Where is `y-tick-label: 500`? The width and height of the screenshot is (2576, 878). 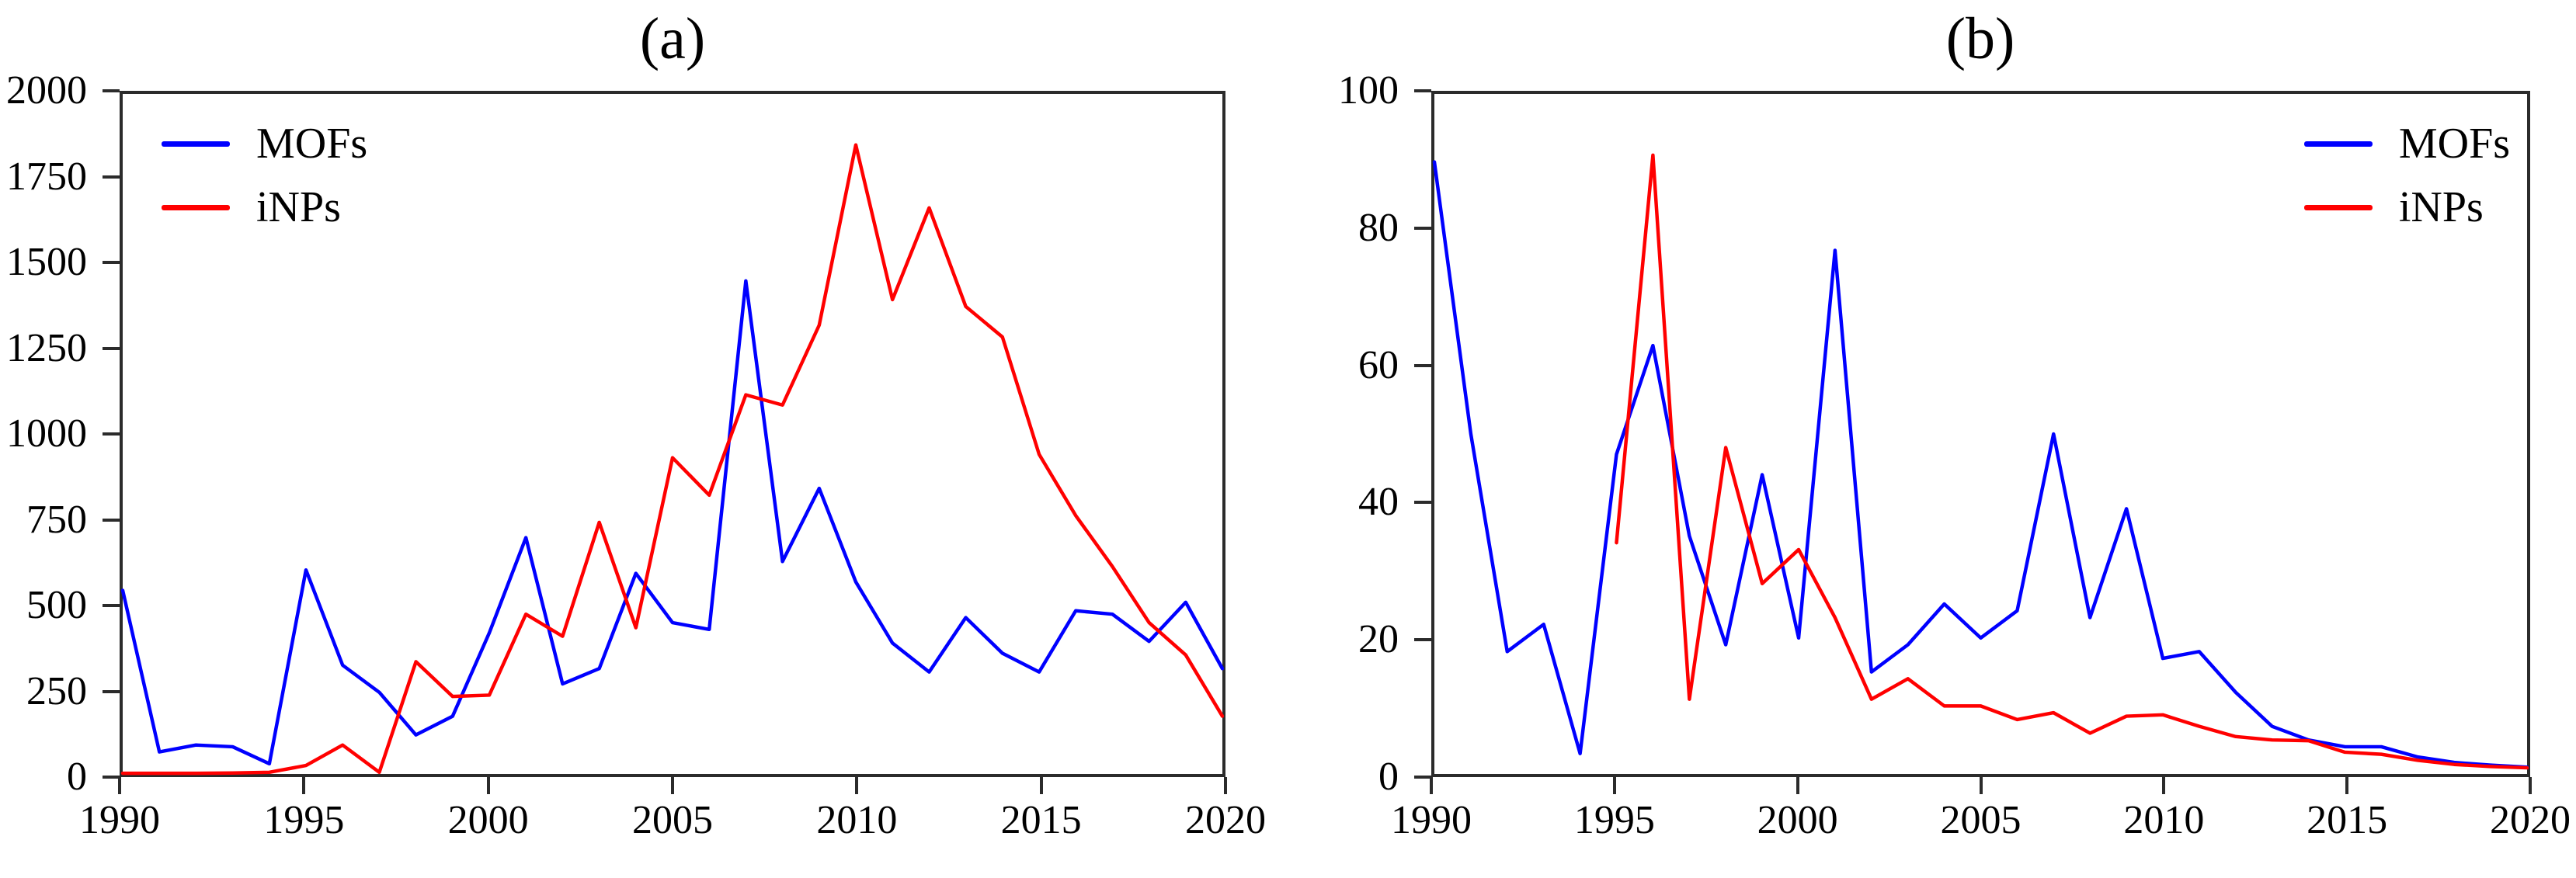 y-tick-label: 500 is located at coordinates (56, 605).